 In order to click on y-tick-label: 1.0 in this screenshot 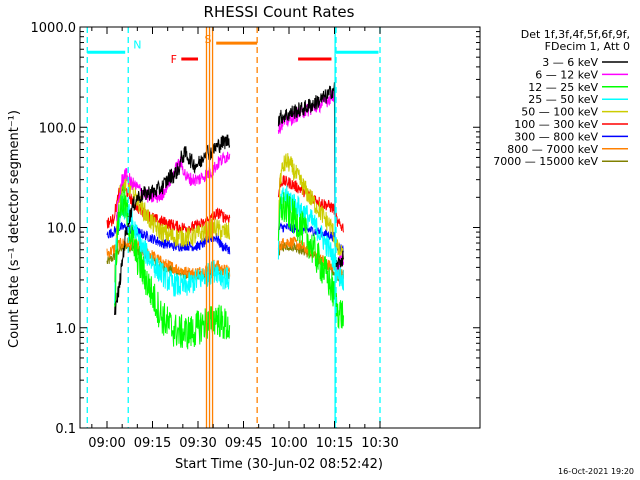, I will do `click(65, 329)`.